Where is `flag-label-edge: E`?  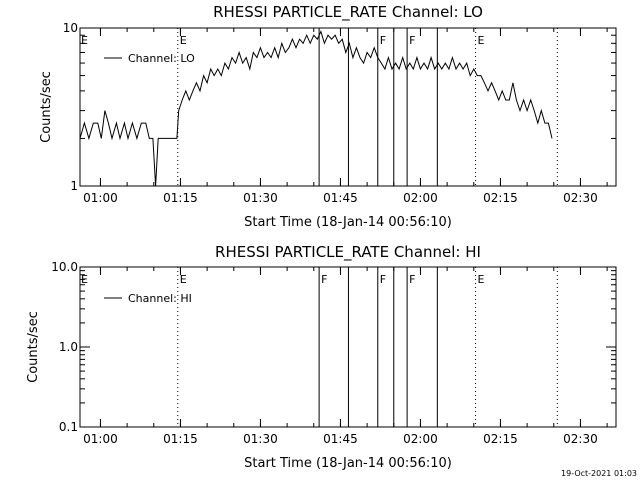 flag-label-edge: E is located at coordinates (84, 40).